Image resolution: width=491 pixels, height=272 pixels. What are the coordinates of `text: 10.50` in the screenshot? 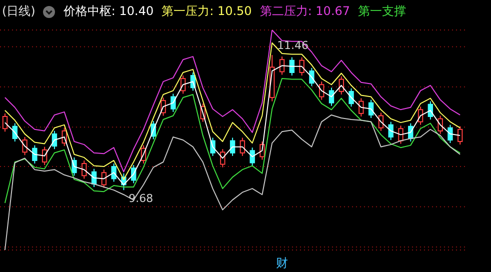 It's located at (234, 11).